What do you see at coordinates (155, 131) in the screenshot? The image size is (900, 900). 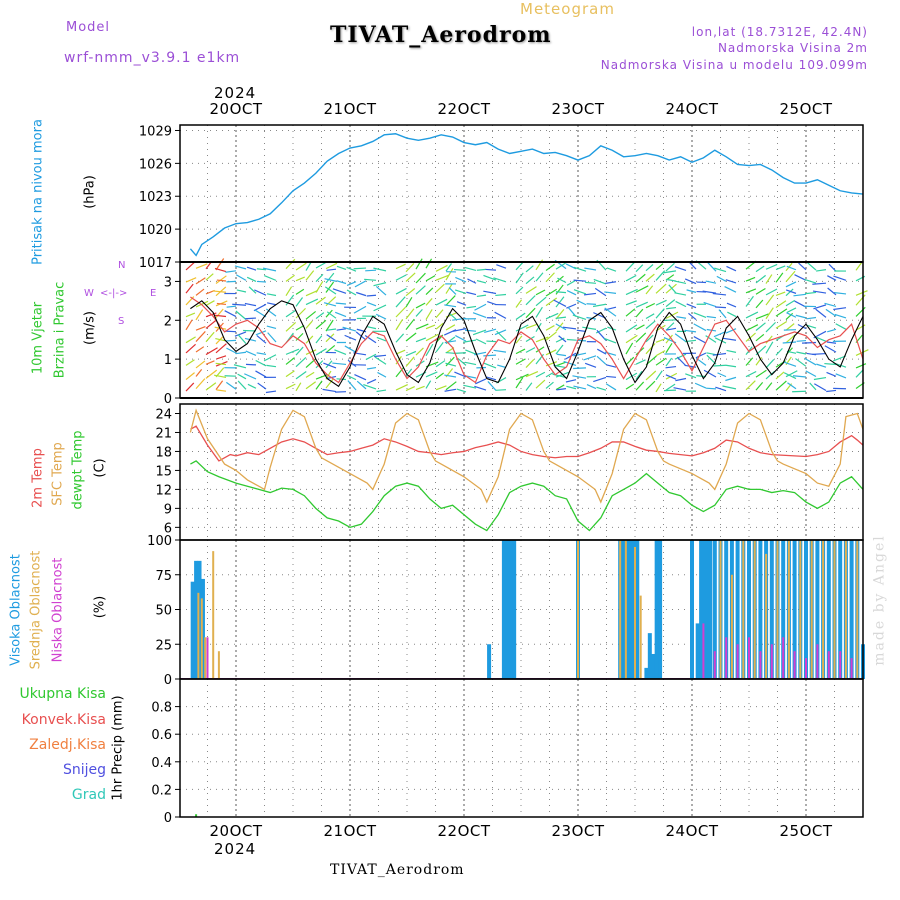 I see `y-tick-label: 1029` at bounding box center [155, 131].